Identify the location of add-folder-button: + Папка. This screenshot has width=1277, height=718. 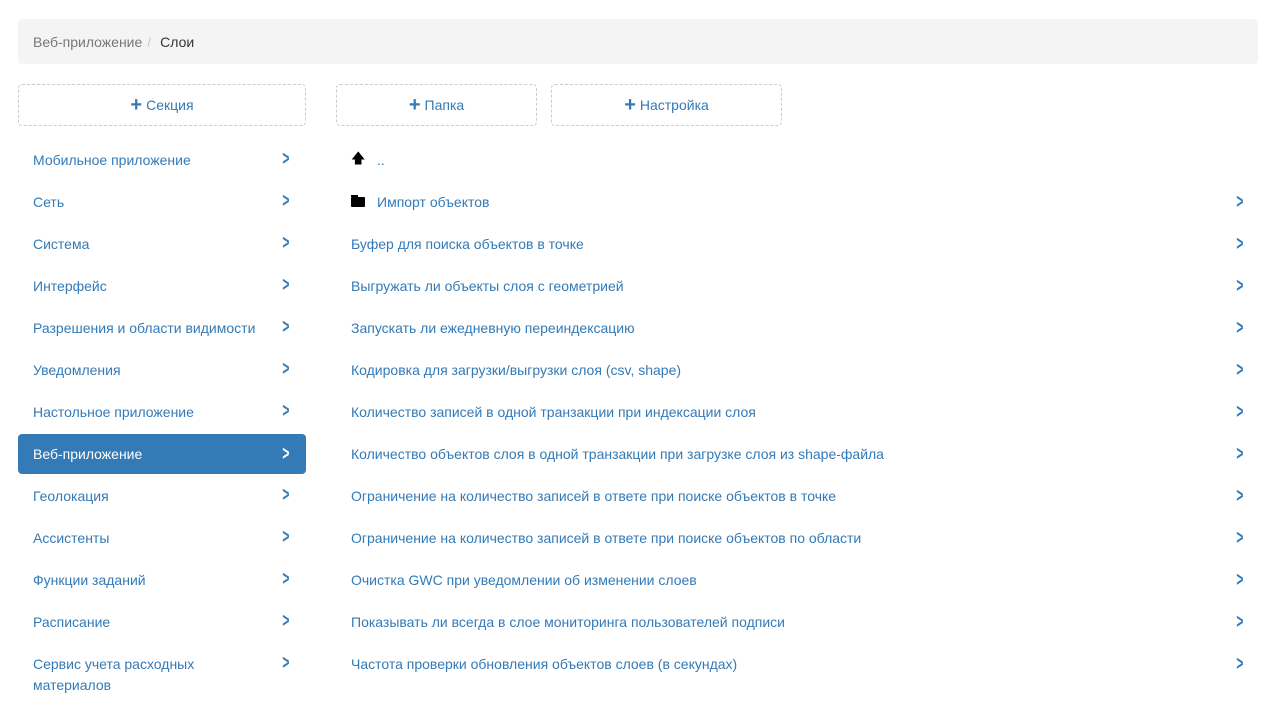
(436, 105).